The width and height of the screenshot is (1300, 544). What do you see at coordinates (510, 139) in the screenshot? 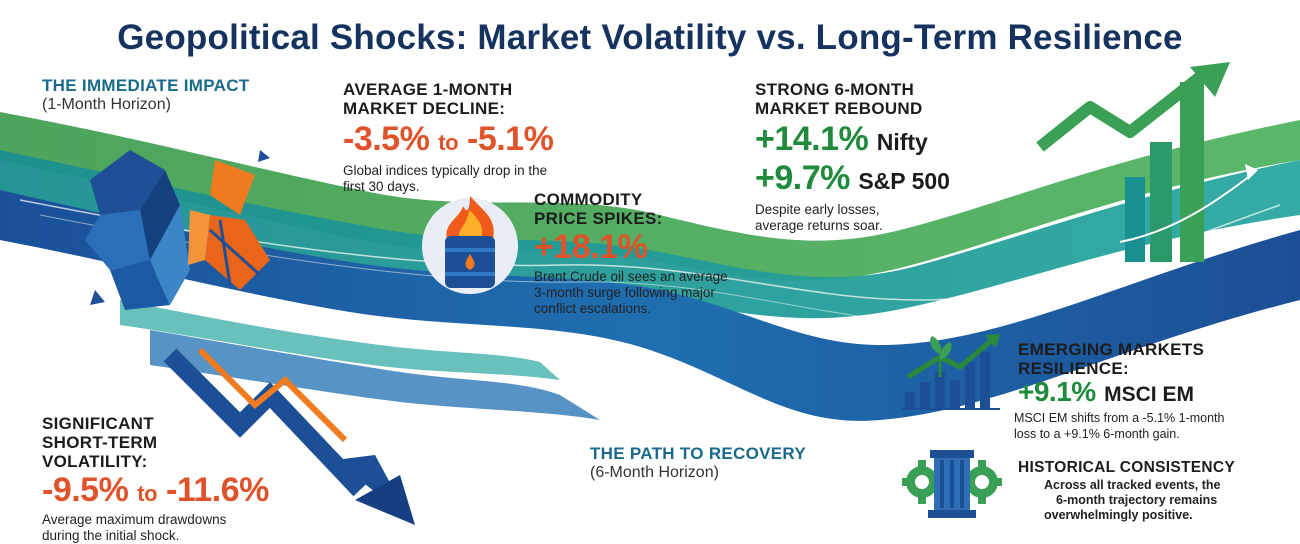
I see `decline-to: -5.1%` at bounding box center [510, 139].